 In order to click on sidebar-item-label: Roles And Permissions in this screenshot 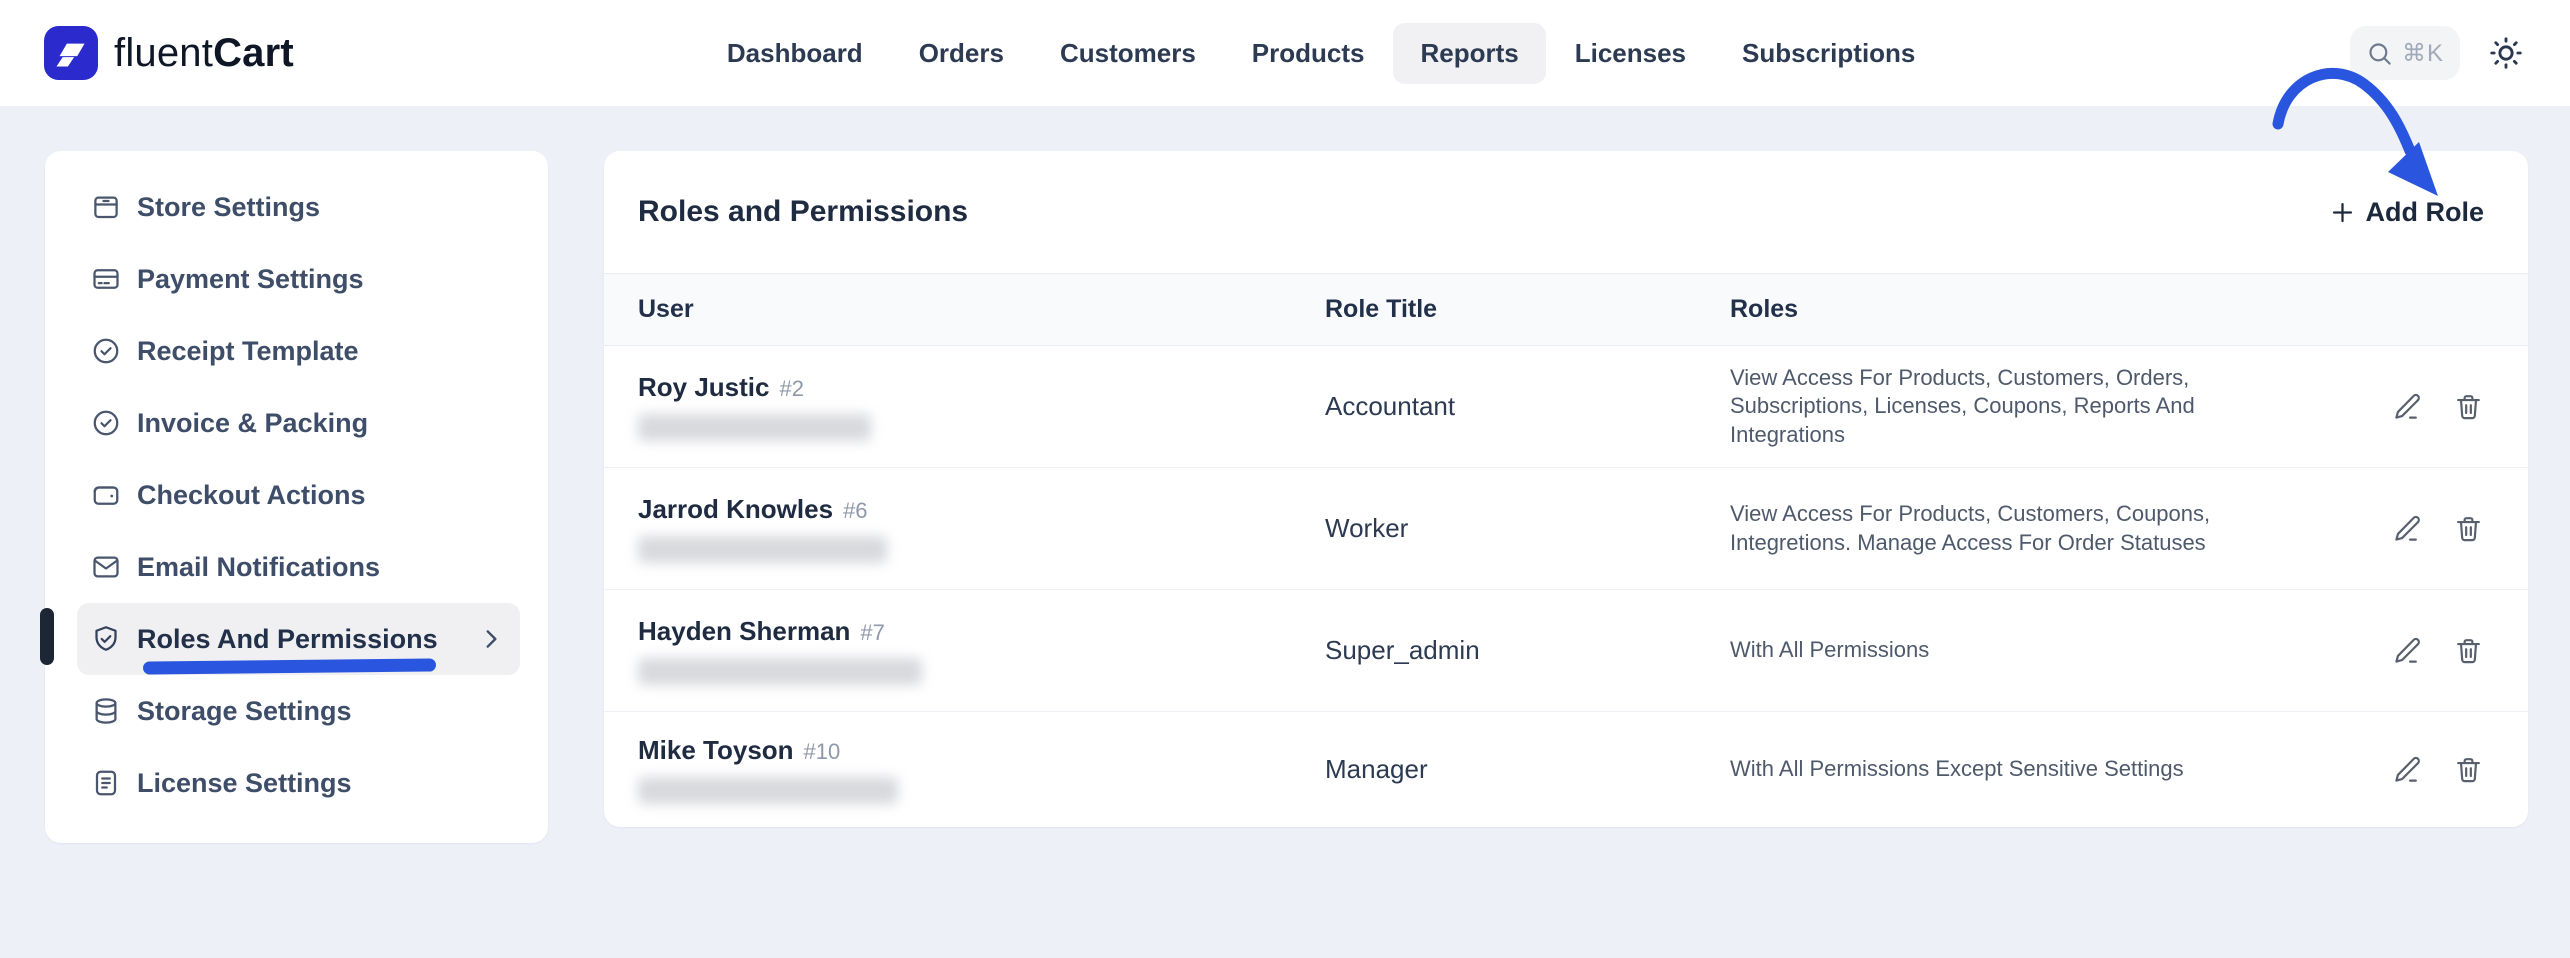, I will do `click(287, 638)`.